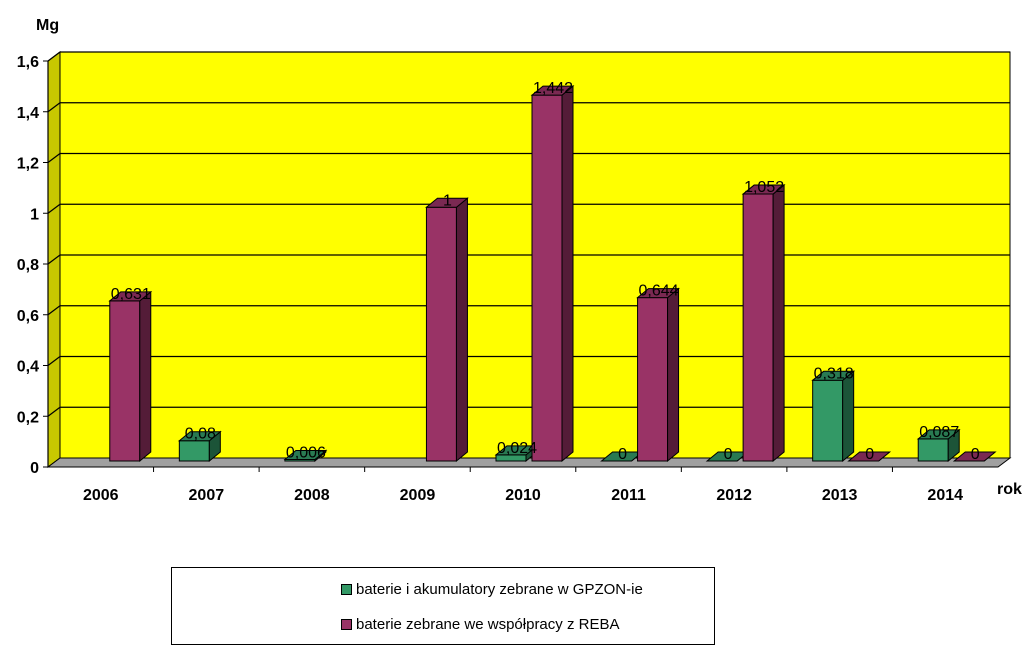  What do you see at coordinates (34, 468) in the screenshot?
I see `y-tick-label: 0` at bounding box center [34, 468].